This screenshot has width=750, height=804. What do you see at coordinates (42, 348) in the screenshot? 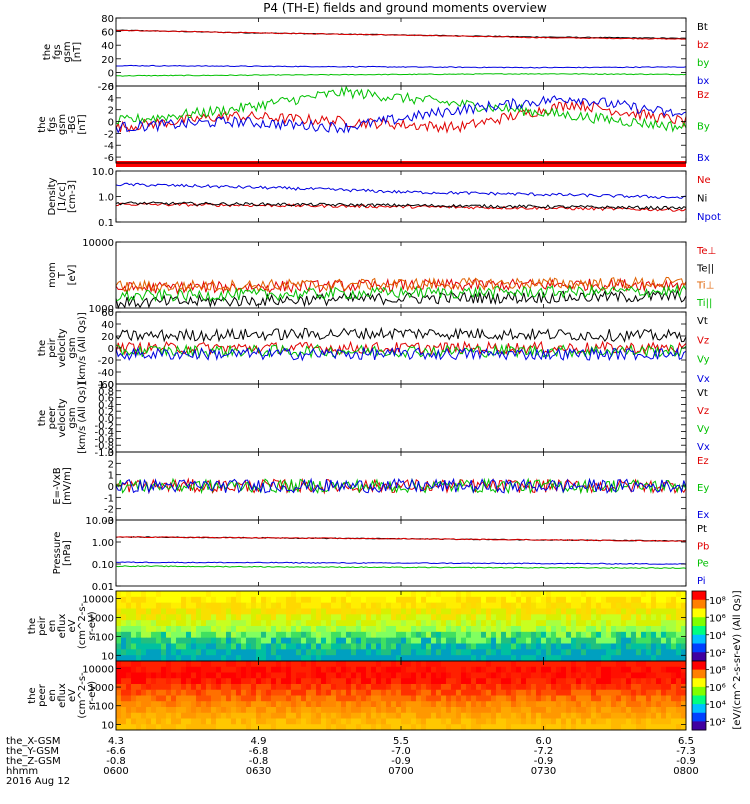
I see `y-axis-label-line: the` at bounding box center [42, 348].